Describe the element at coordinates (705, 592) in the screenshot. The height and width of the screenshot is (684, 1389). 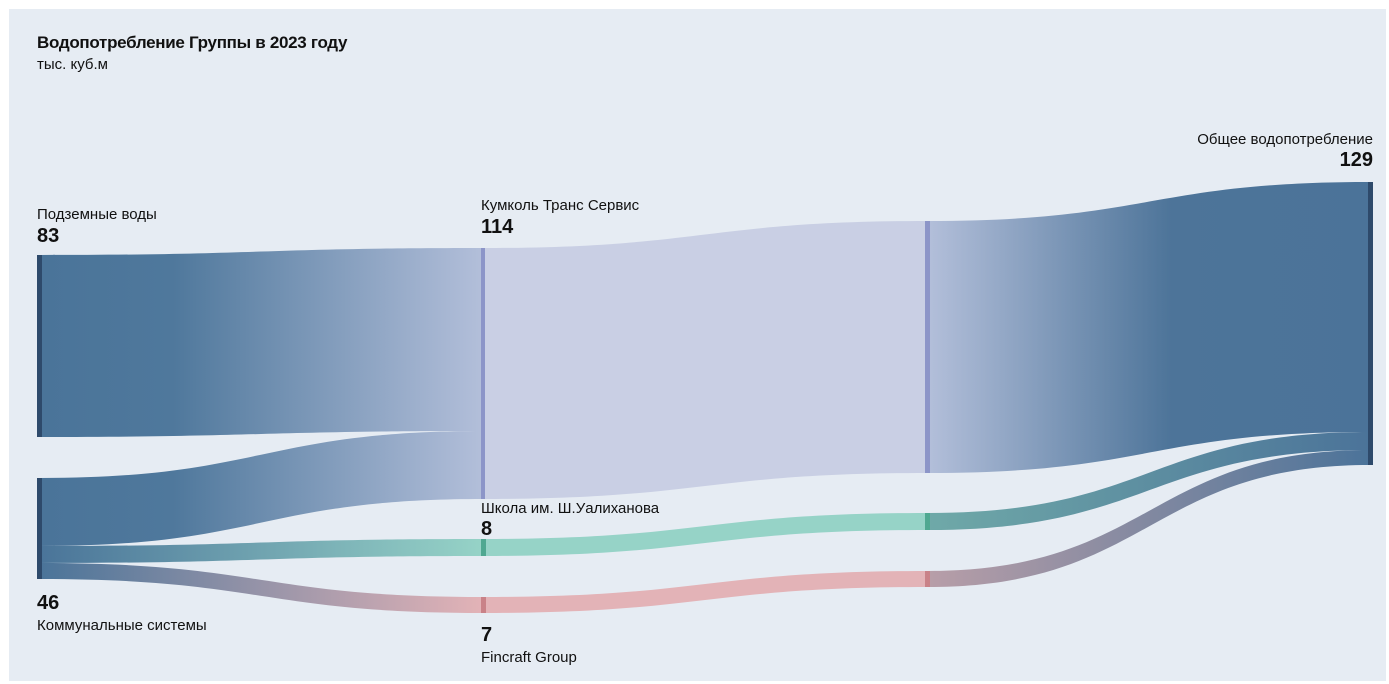
I see `link-fincraft-middle` at that location.